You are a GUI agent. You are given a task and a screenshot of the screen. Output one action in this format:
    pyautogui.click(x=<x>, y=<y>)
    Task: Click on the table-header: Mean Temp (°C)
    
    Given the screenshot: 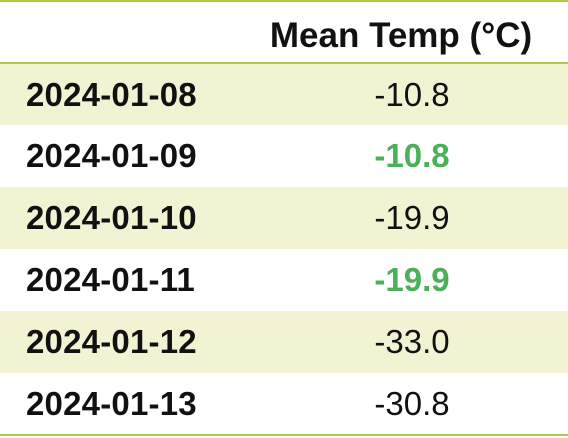 What is the action you would take?
    pyautogui.click(x=284, y=32)
    